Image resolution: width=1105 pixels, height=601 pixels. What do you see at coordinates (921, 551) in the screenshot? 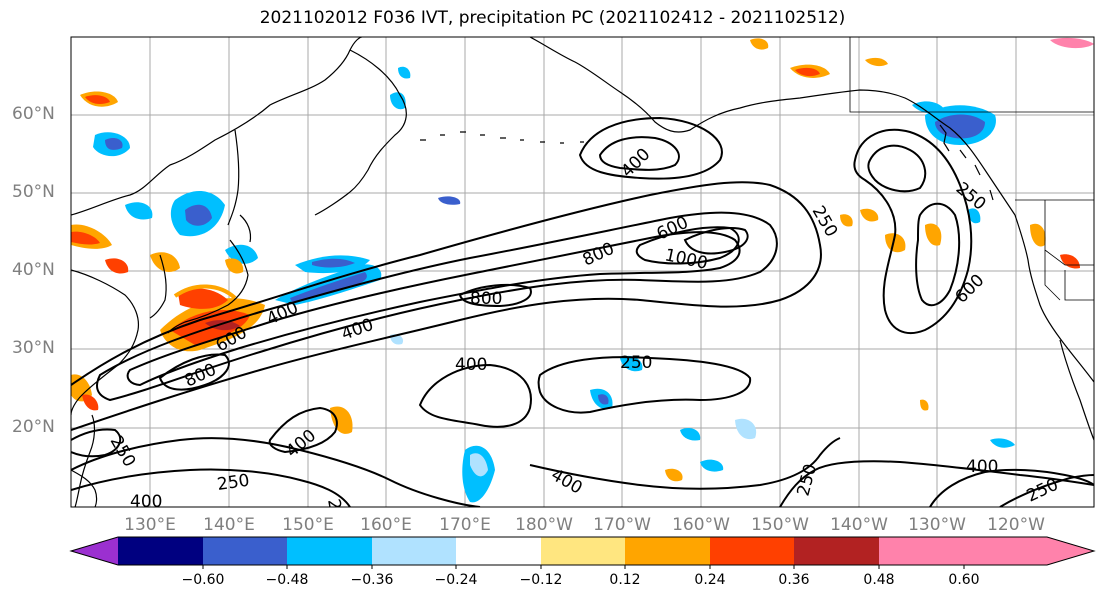
I see `colorbar-extend-high` at bounding box center [921, 551].